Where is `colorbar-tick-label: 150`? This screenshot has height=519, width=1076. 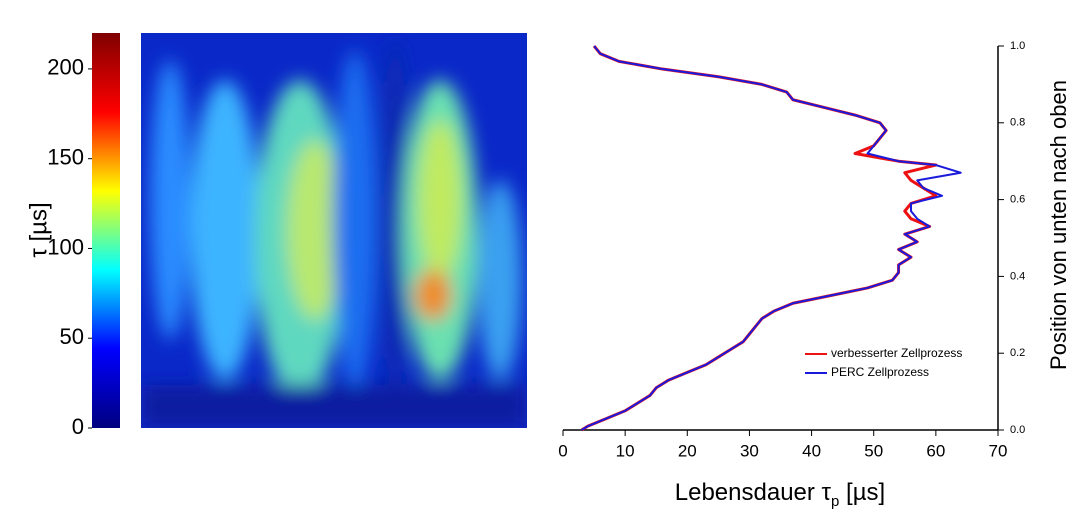
colorbar-tick-label: 150 is located at coordinates (65, 156).